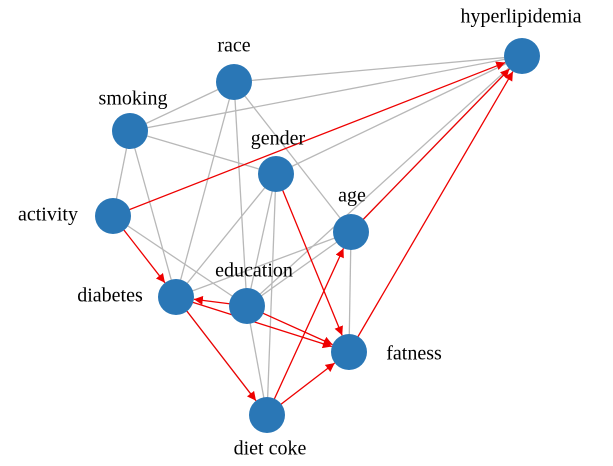  I want to click on node-label: activity, so click(48, 215).